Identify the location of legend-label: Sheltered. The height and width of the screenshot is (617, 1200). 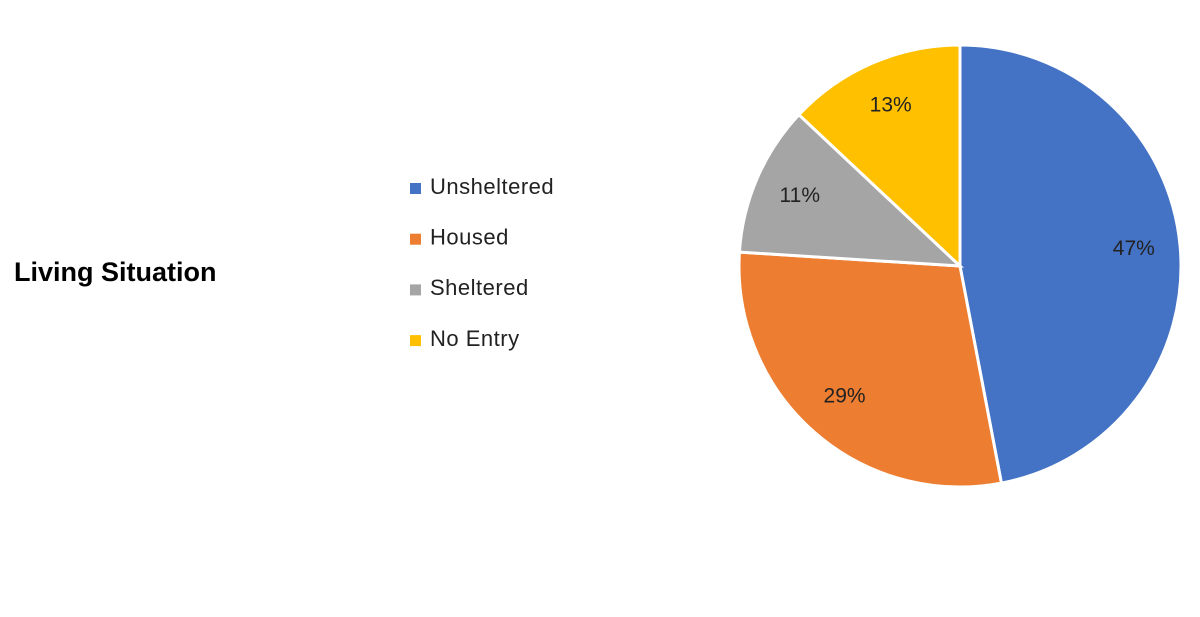
(479, 287).